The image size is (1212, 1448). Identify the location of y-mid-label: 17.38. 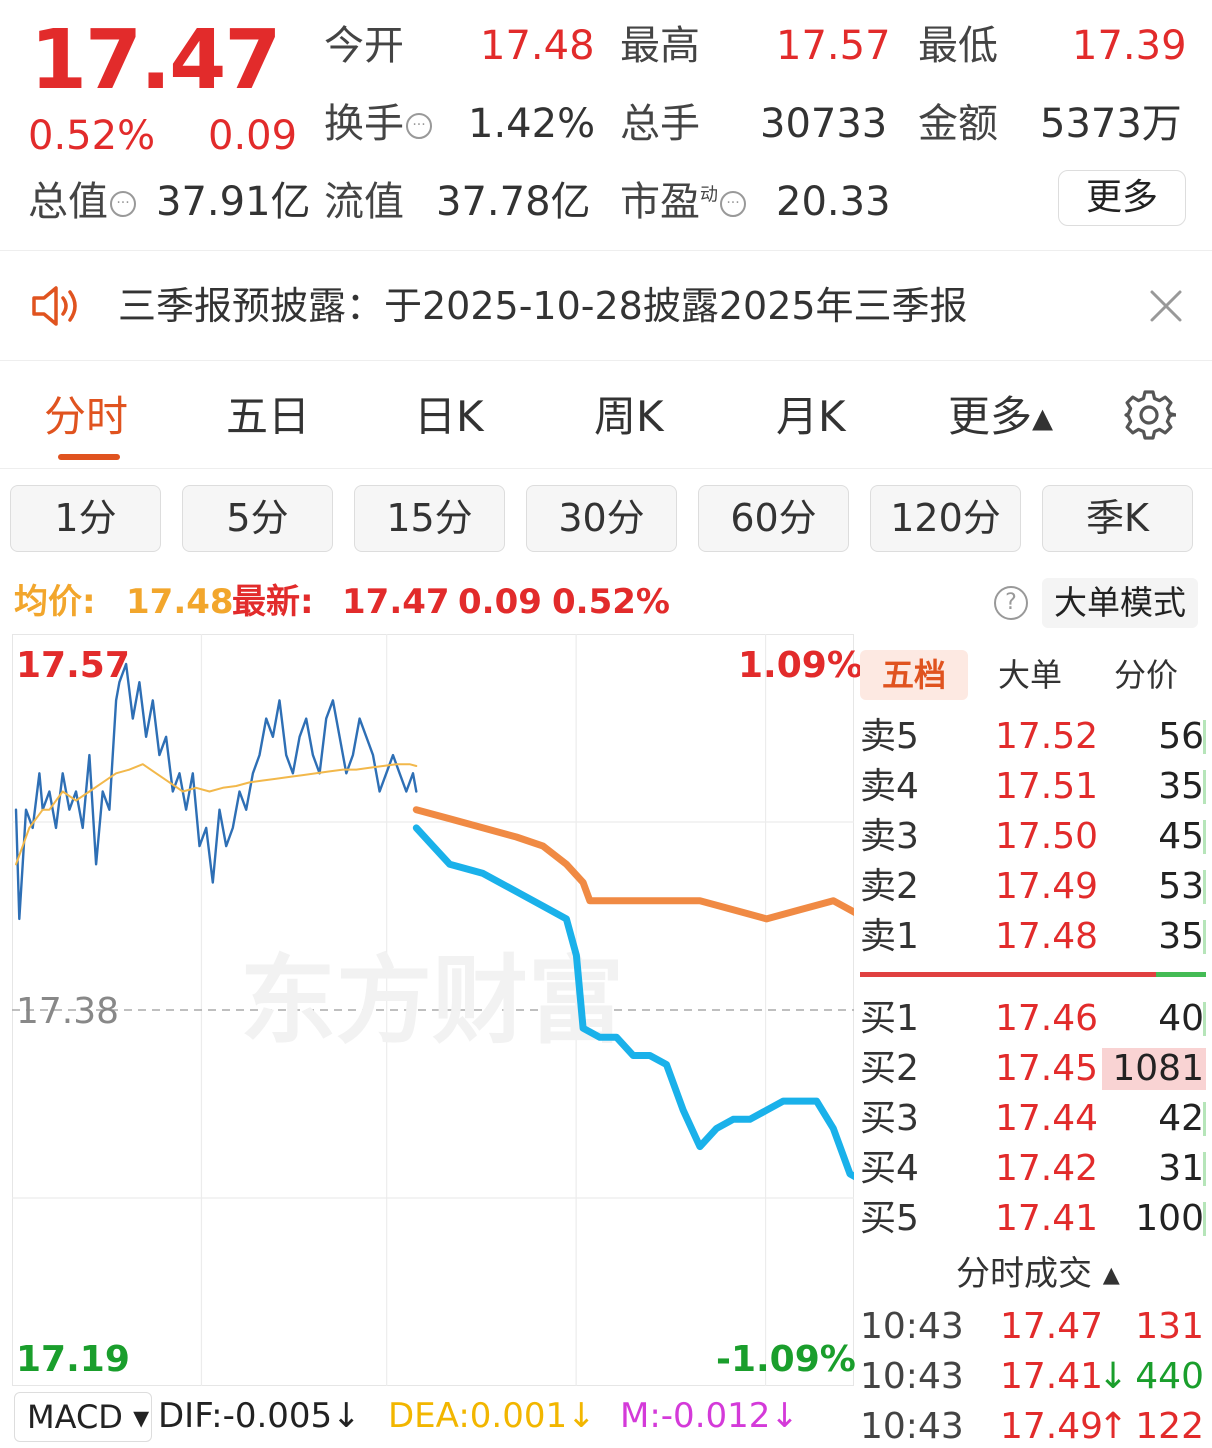
(68, 1011).